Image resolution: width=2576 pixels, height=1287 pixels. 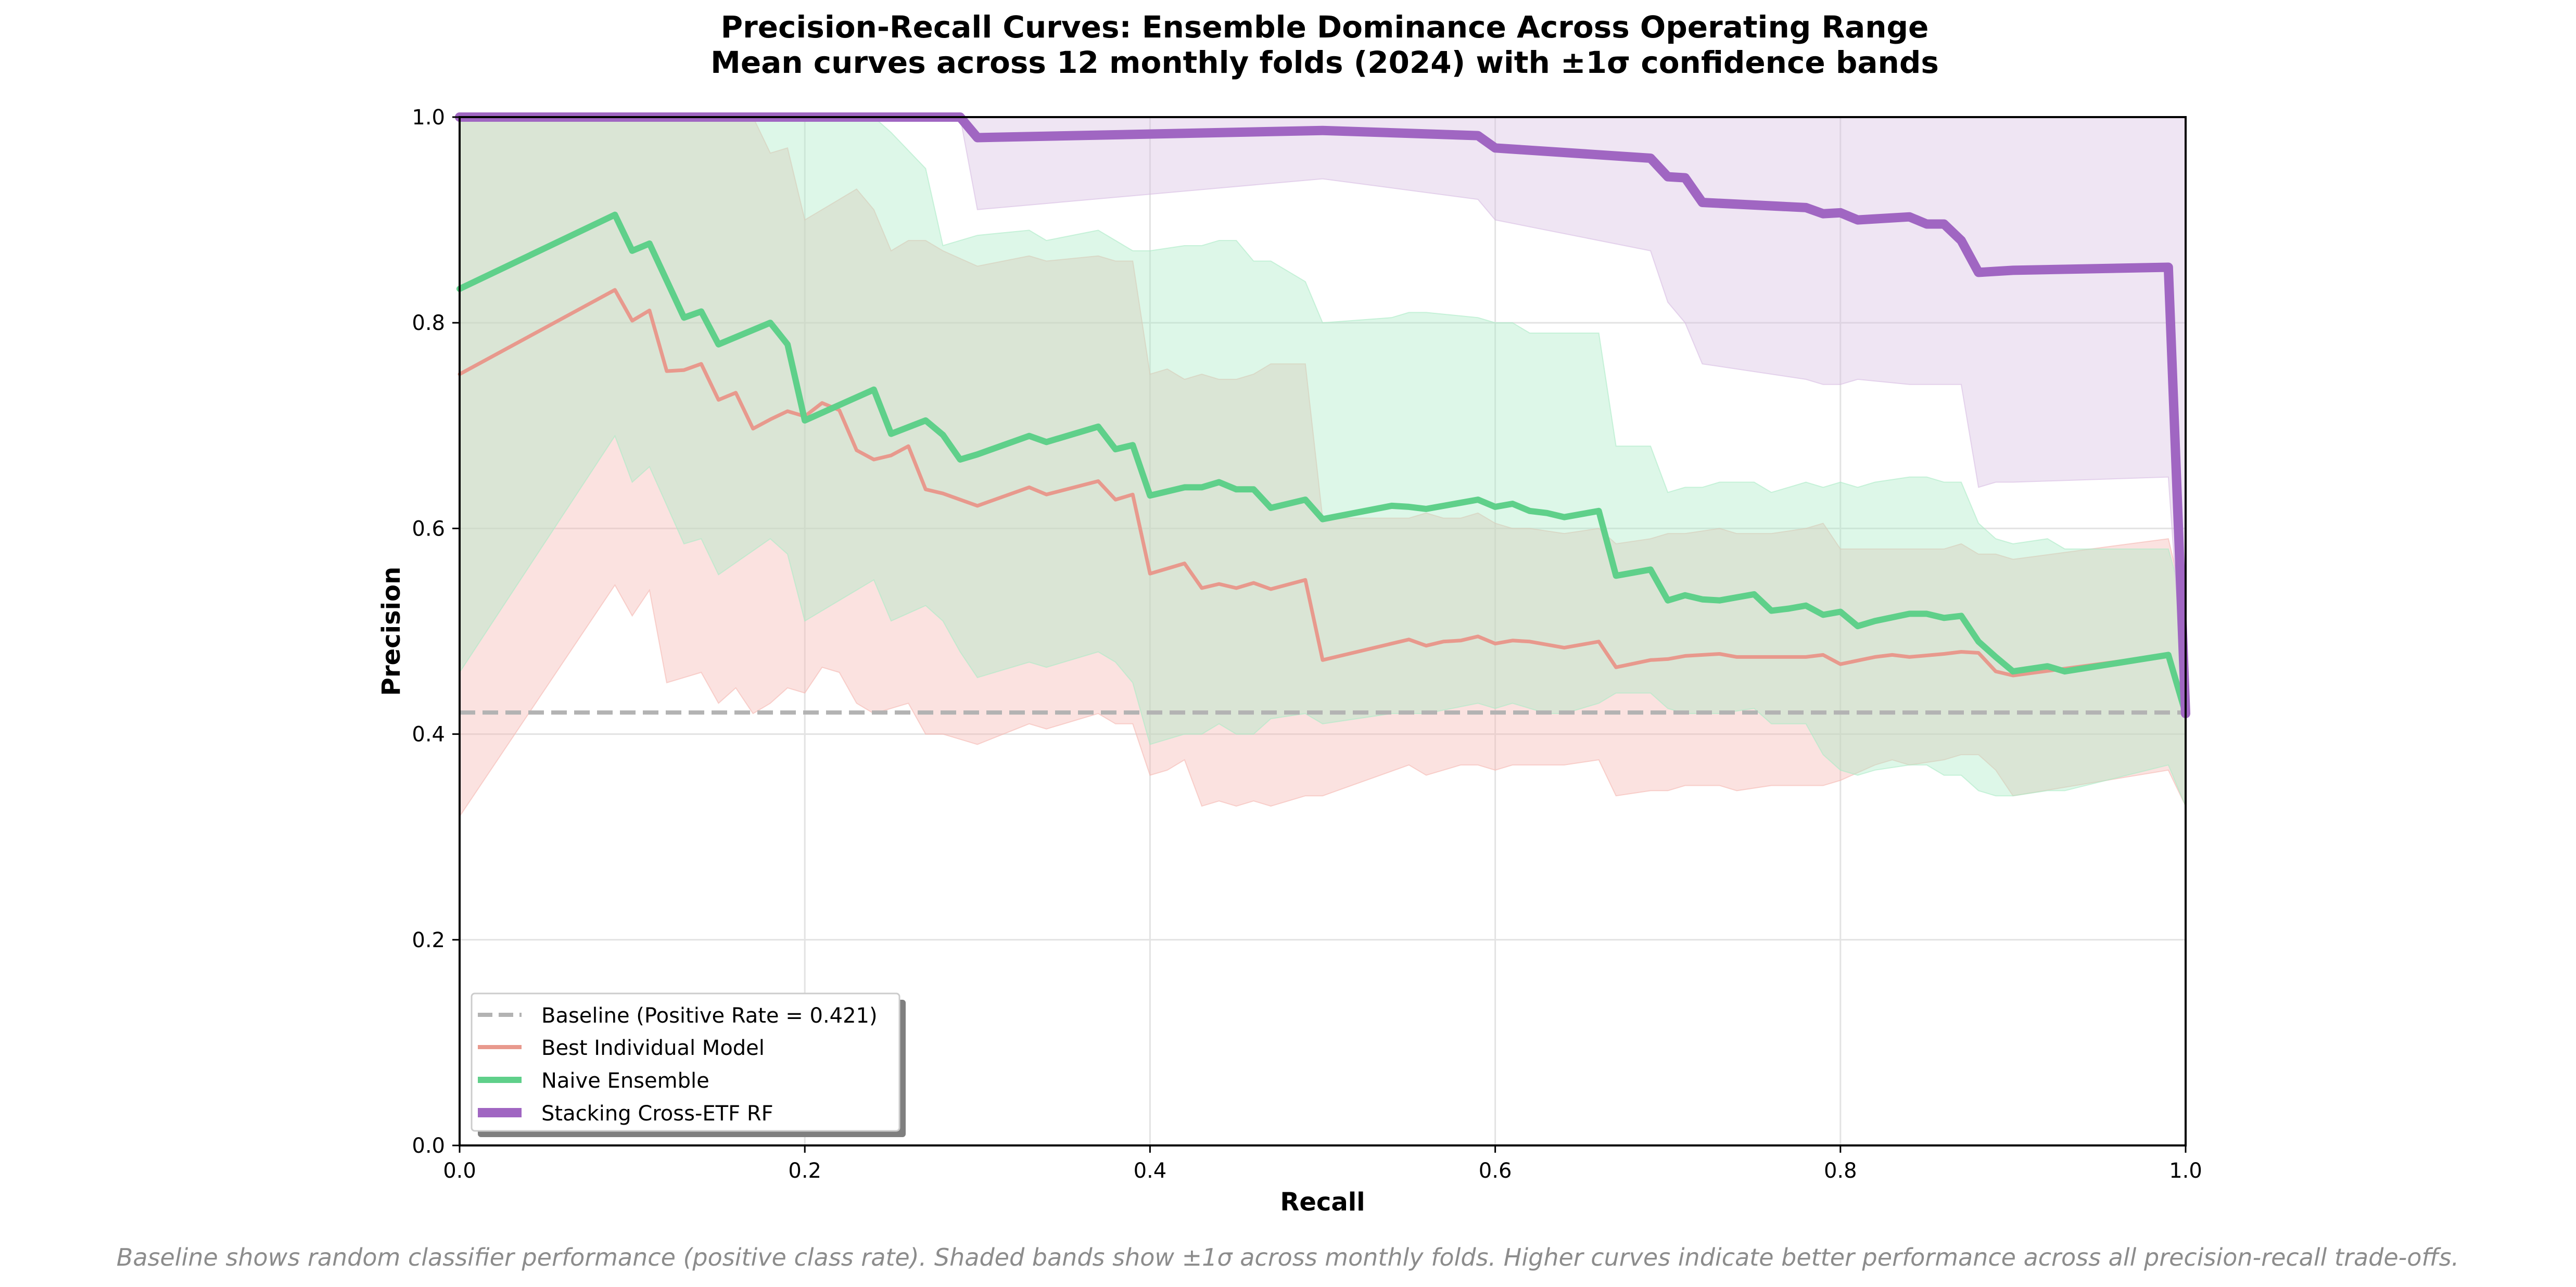 What do you see at coordinates (709, 1016) in the screenshot?
I see `legend-label-baseline: Baseline (Positive Rate = 0.421)` at bounding box center [709, 1016].